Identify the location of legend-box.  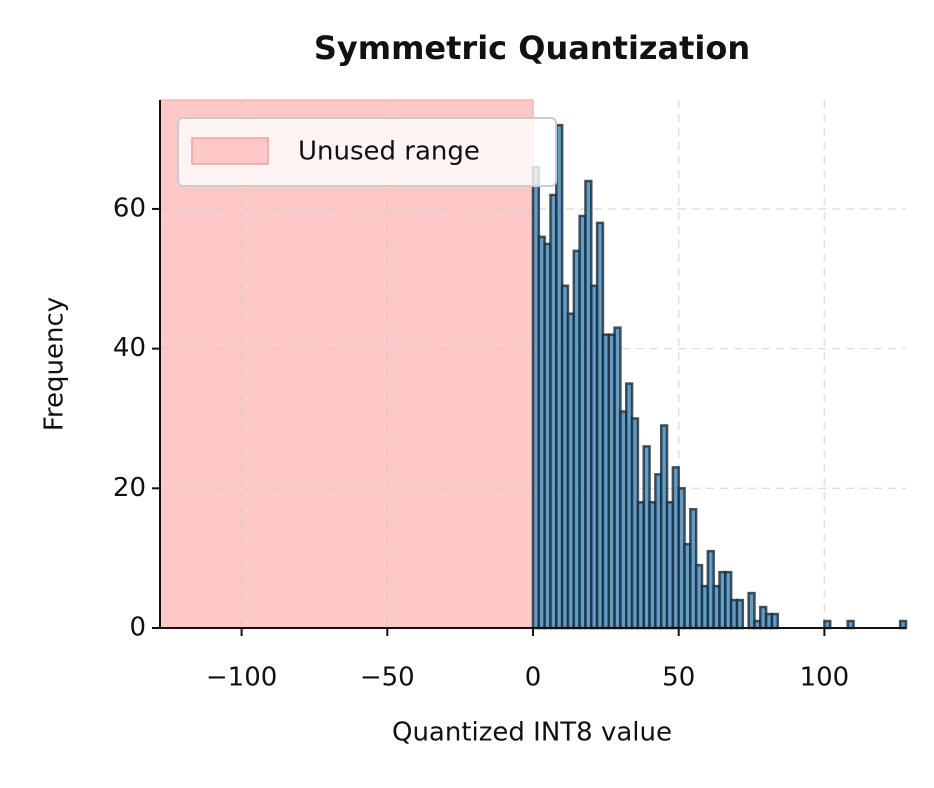
(367, 152).